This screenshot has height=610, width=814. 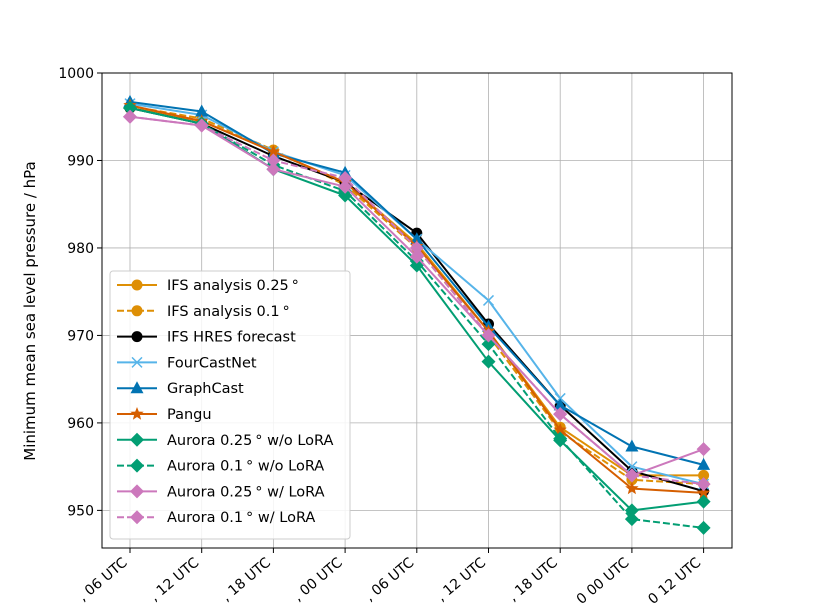 What do you see at coordinates (80, 161) in the screenshot?
I see `y-tick-label: 990` at bounding box center [80, 161].